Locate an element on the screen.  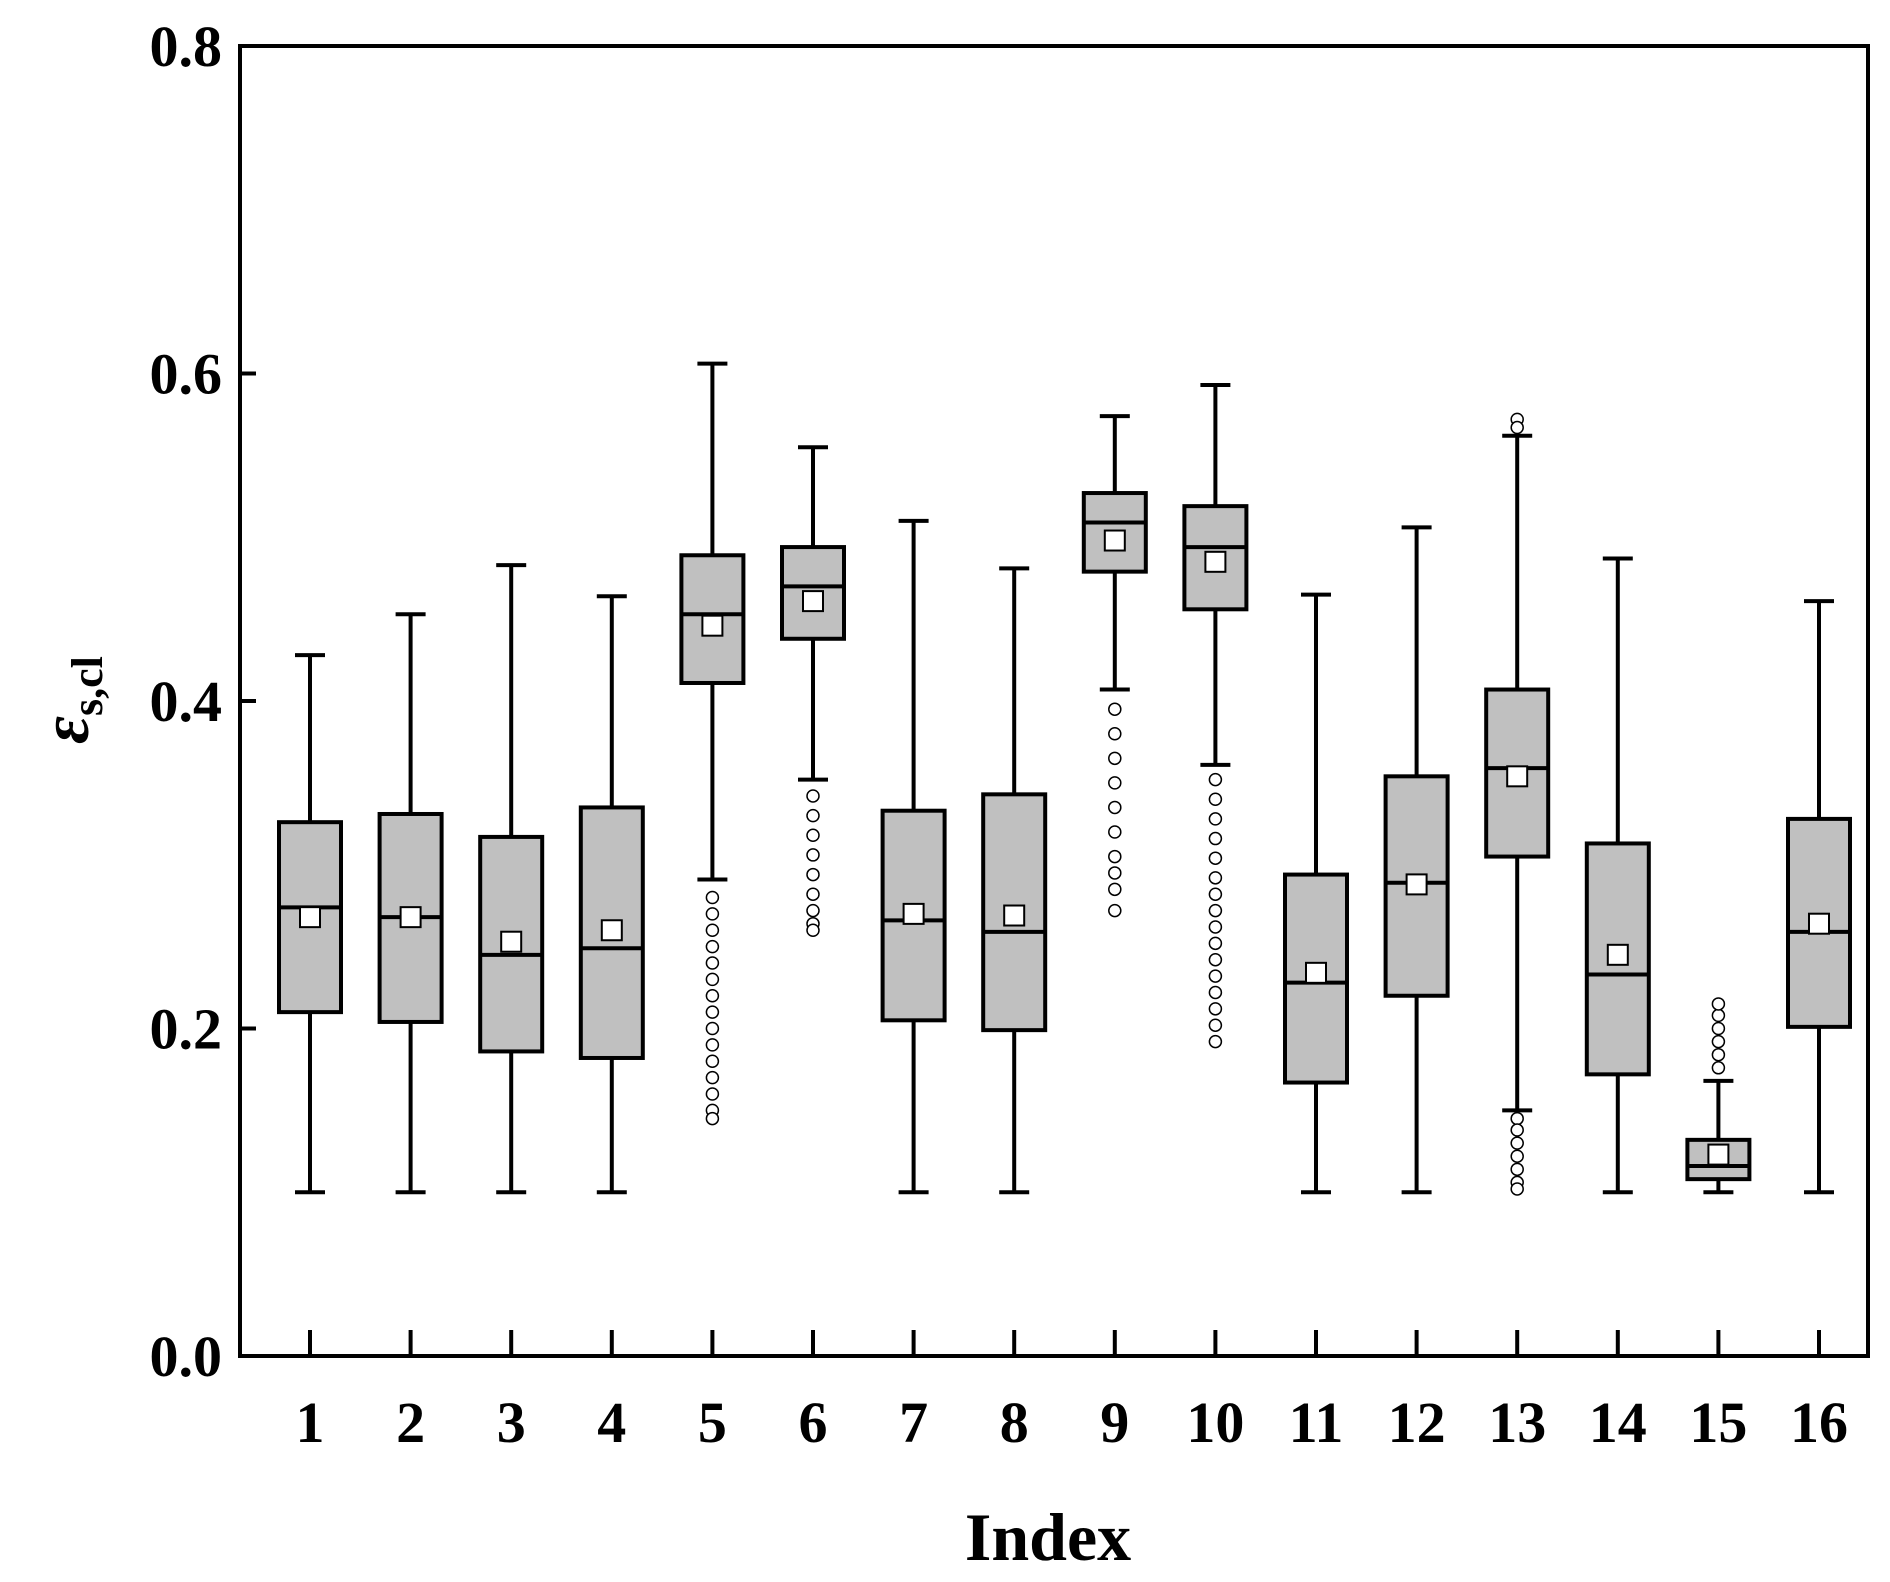
x-tick-label: 2 is located at coordinates (410, 1422).